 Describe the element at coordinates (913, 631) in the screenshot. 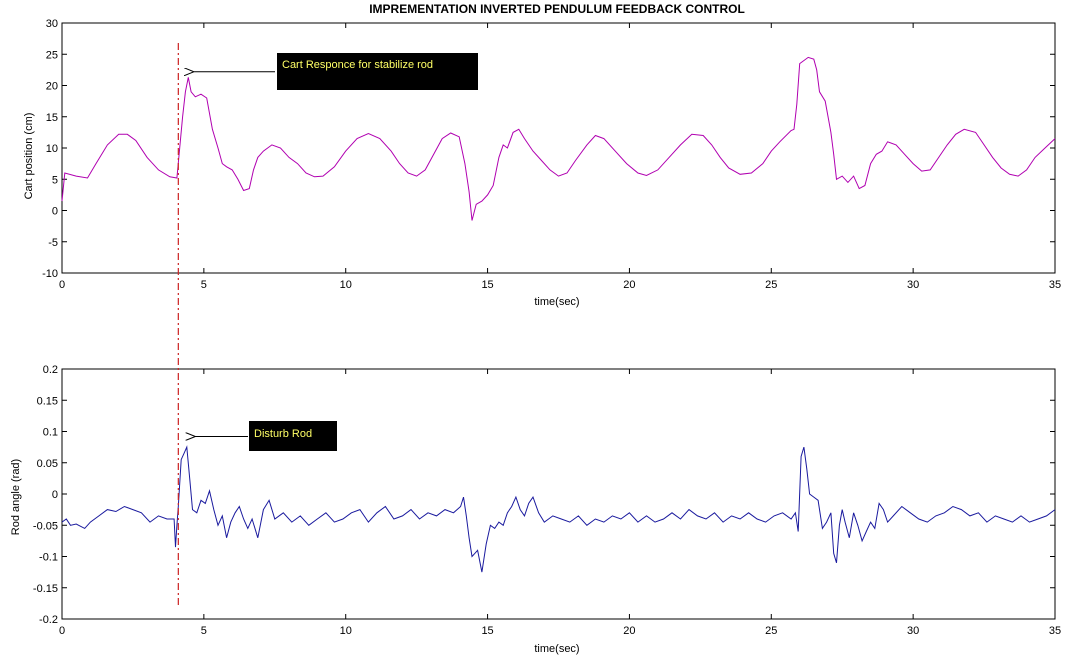

I see `rod-x-tick-label: 30` at that location.